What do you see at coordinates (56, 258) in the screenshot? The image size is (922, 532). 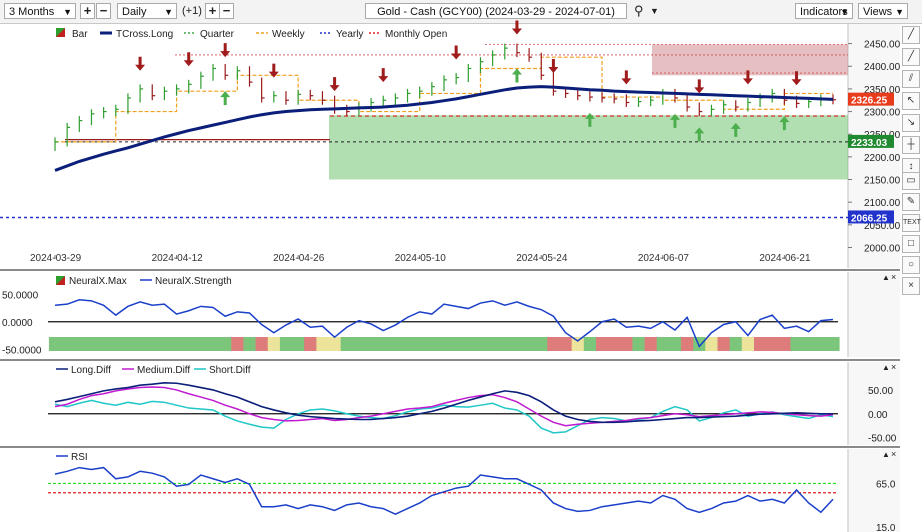 I see `x-date-label: 2024-03-29` at bounding box center [56, 258].